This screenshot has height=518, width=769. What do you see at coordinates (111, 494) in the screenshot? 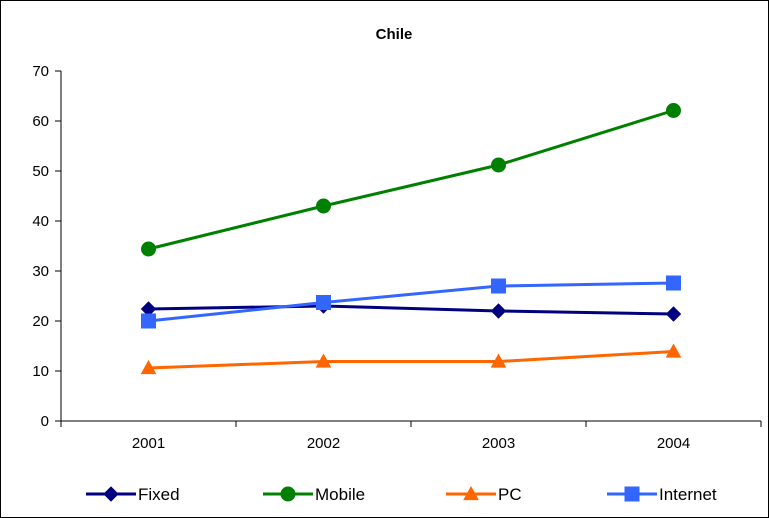
I see `legend-marker-fixed` at bounding box center [111, 494].